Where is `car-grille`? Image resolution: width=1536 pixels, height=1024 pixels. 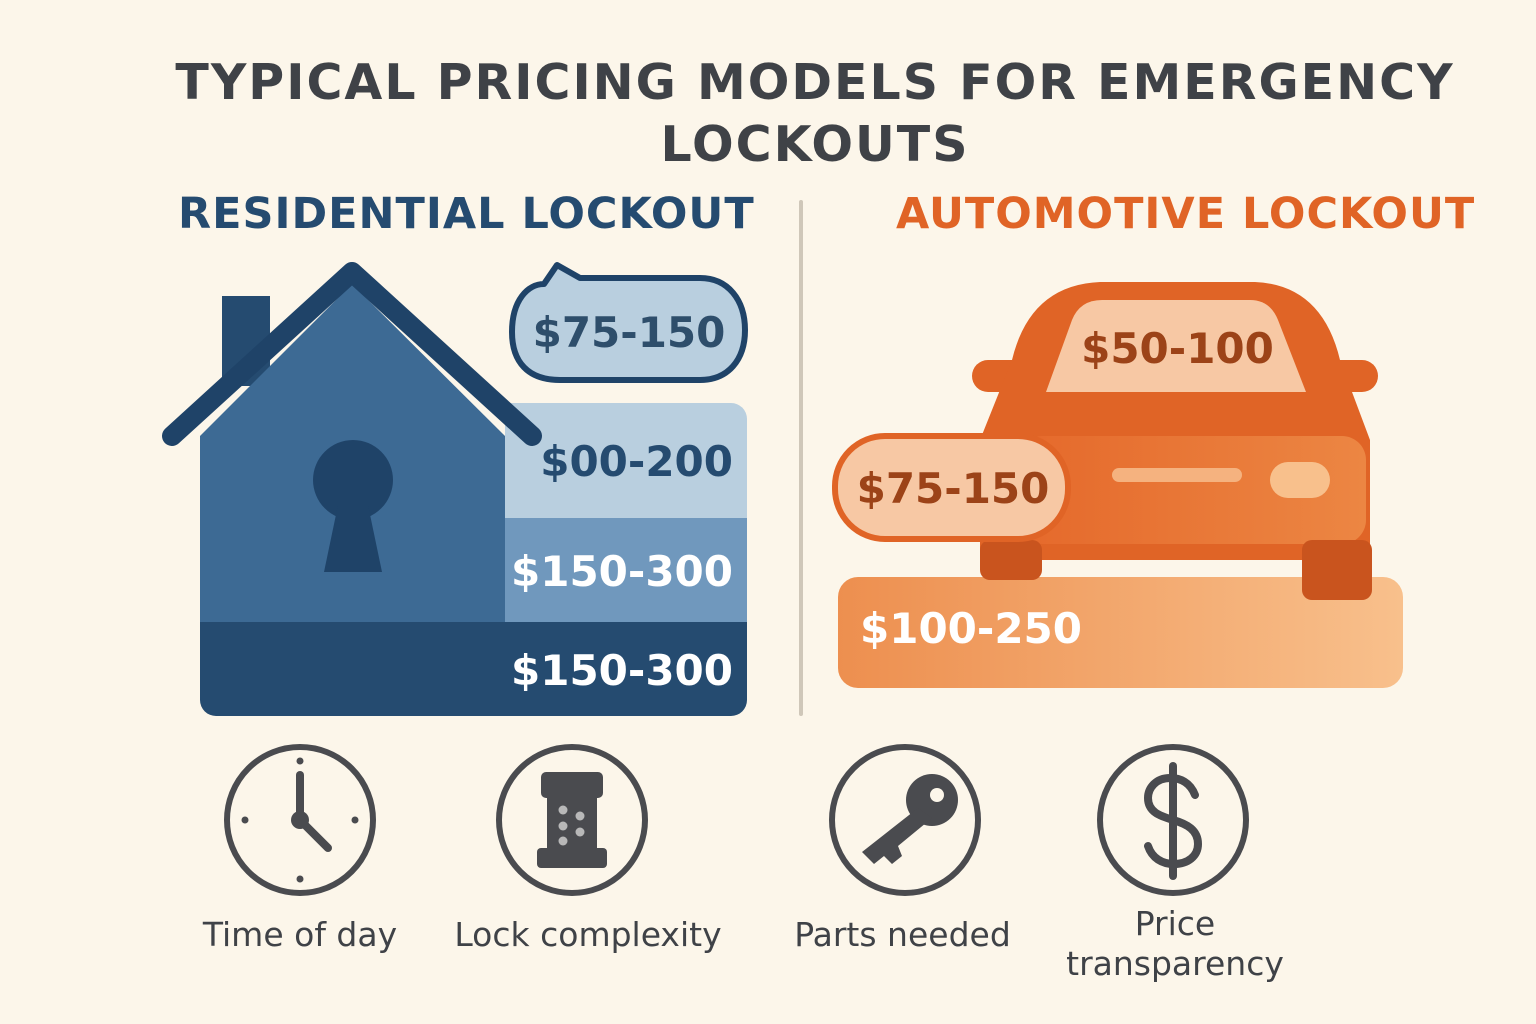 car-grille is located at coordinates (1177, 475).